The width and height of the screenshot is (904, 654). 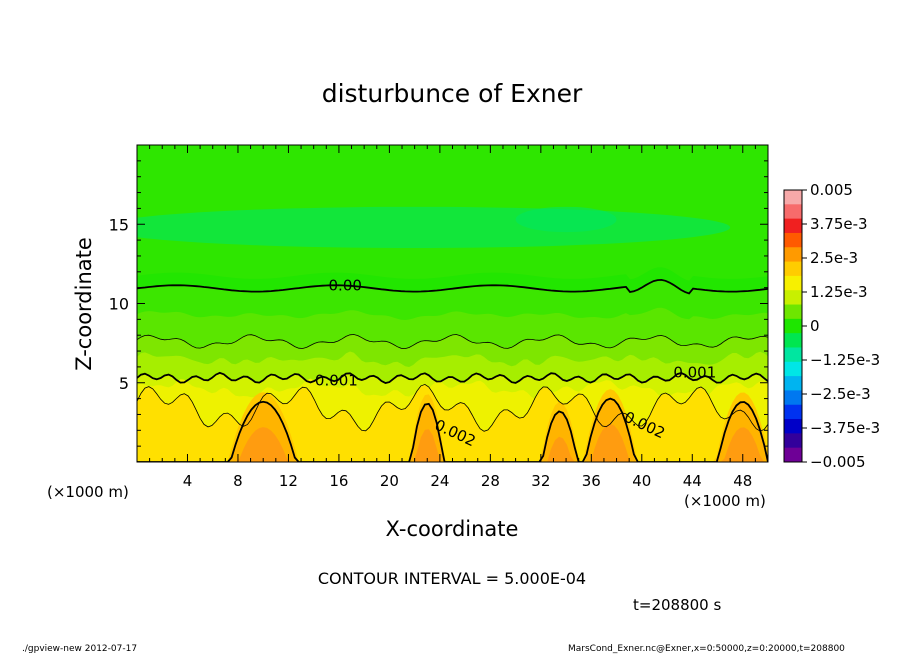 I want to click on y-axis-label: Z-coordinate, so click(x=84, y=304).